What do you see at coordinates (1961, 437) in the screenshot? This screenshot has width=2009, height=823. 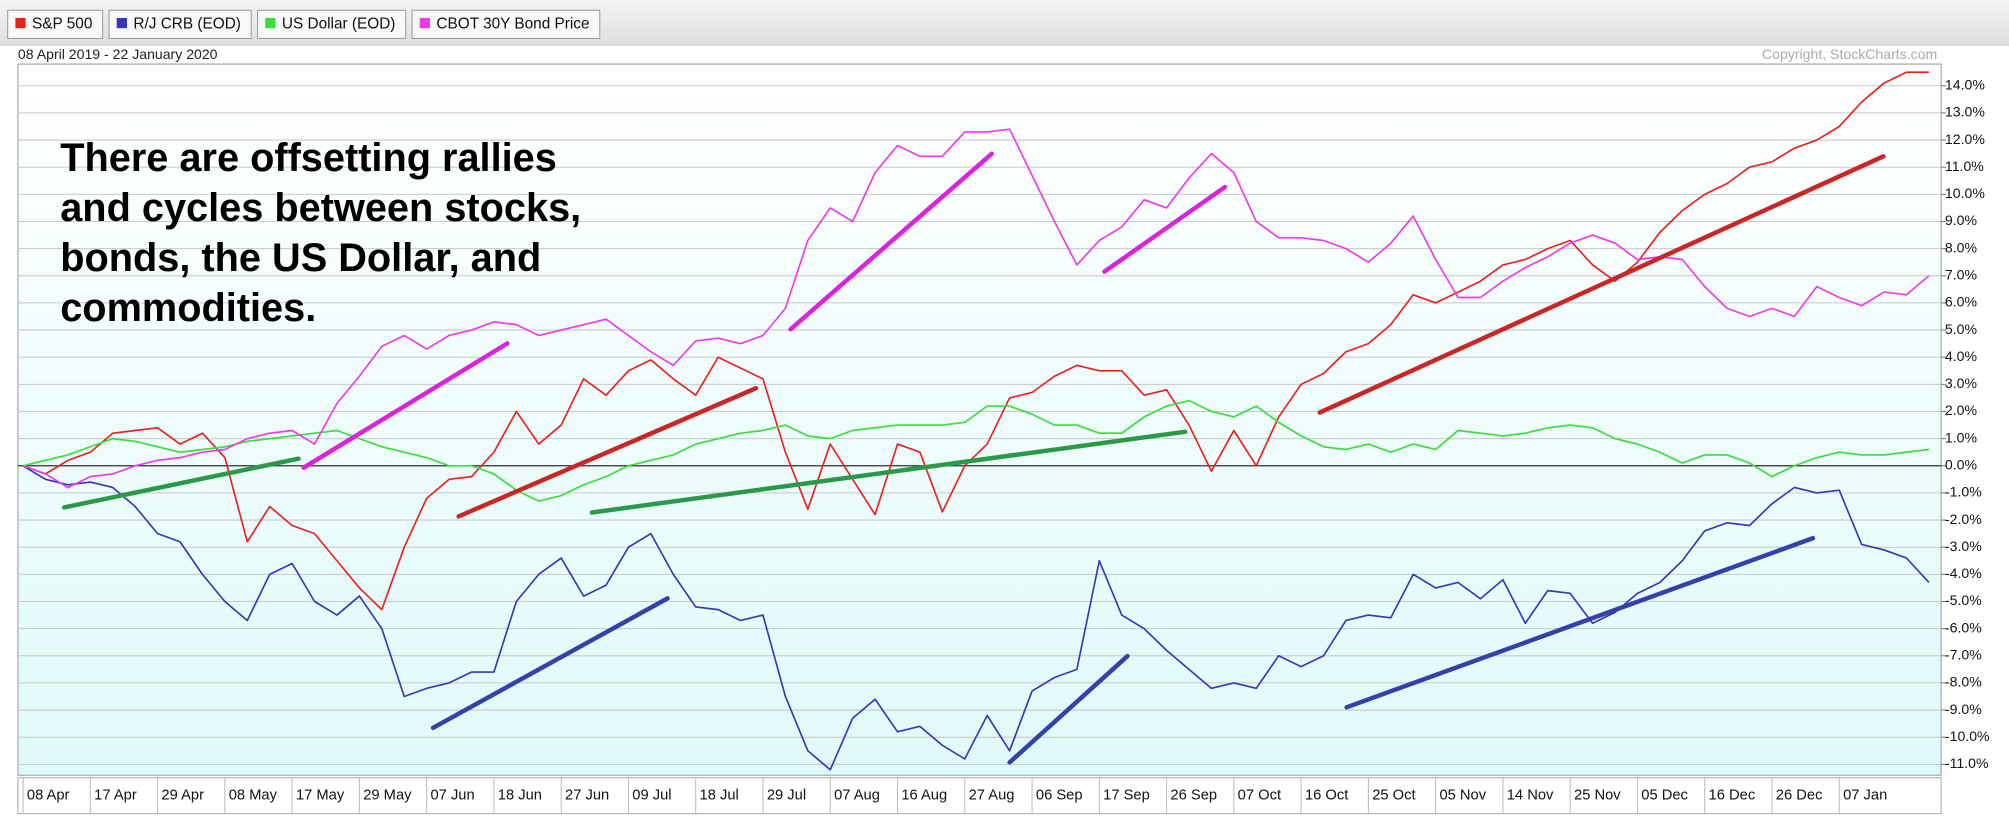 I see `y-tick-label: 1.0%` at bounding box center [1961, 437].